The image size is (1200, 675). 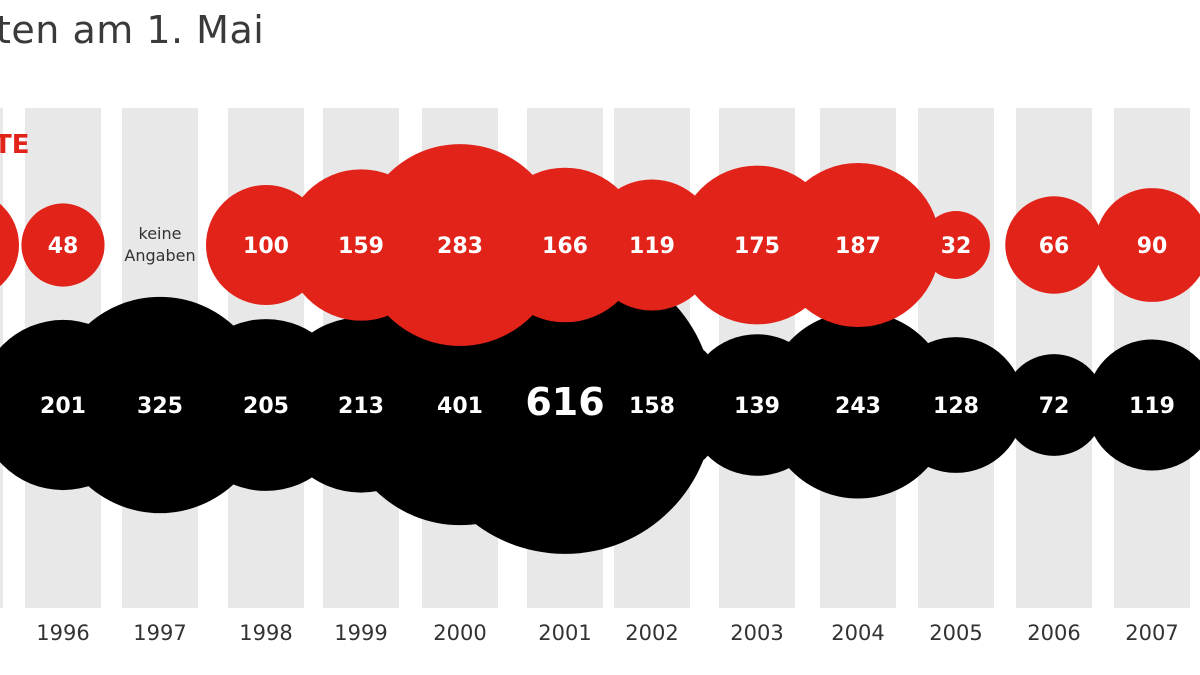 I want to click on data-label-red: 48, so click(x=63, y=246).